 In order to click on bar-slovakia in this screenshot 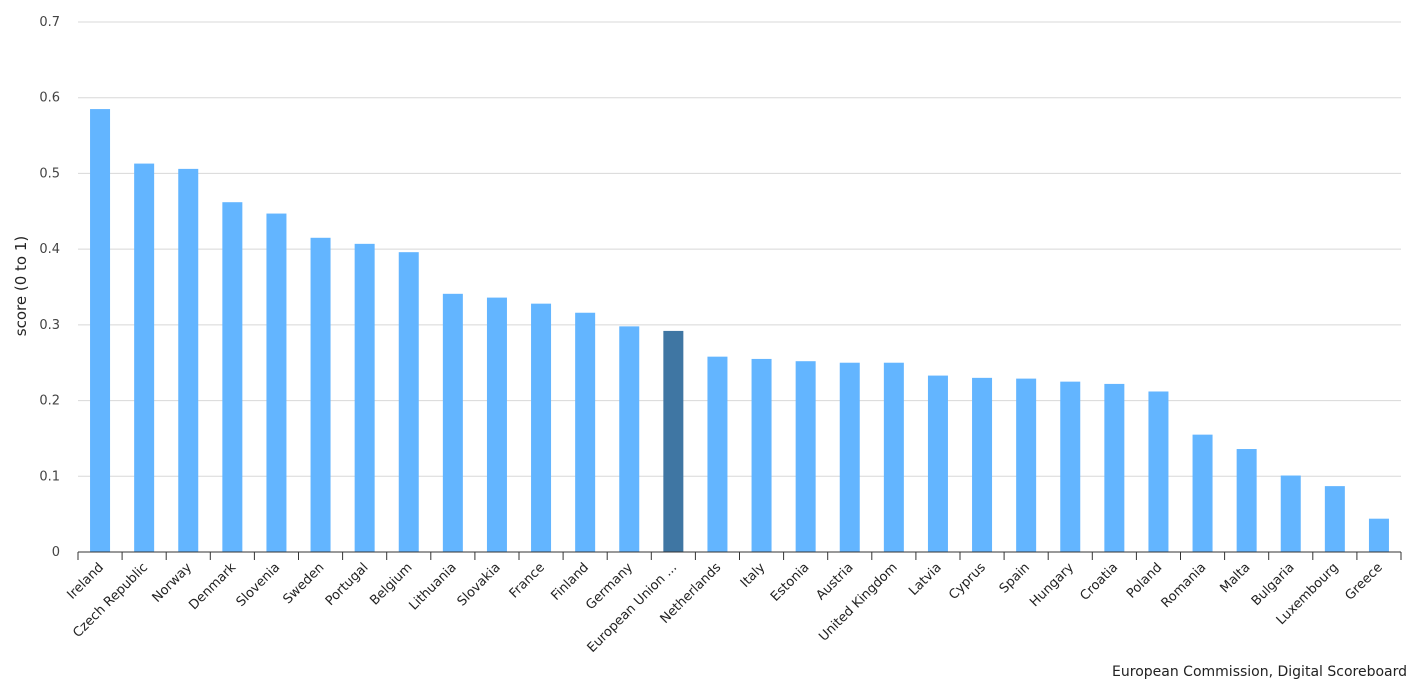, I will do `click(496, 424)`.